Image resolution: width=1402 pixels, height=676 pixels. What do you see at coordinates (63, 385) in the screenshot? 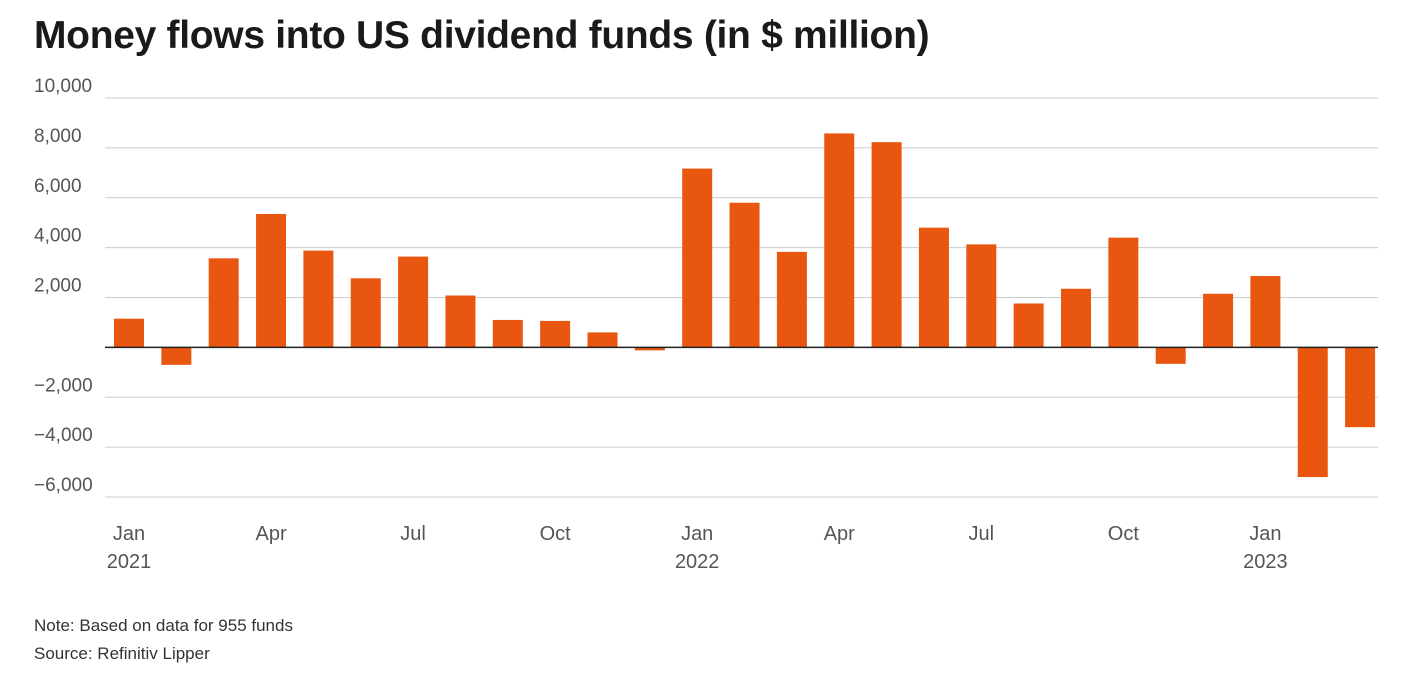
I see `y-tick-label: −2,000` at bounding box center [63, 385].